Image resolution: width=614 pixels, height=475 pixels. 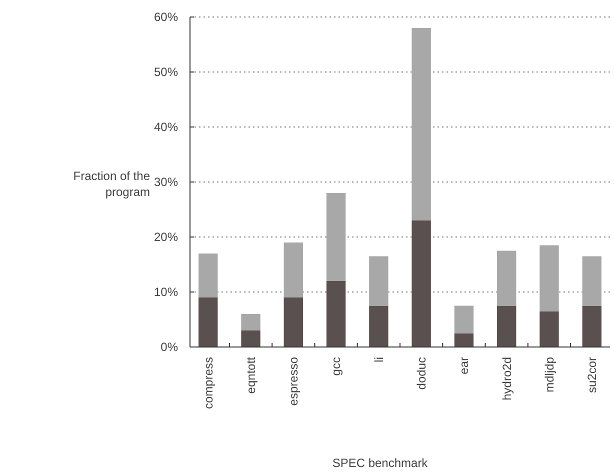 What do you see at coordinates (166, 17) in the screenshot?
I see `y-tick-label: 60%` at bounding box center [166, 17].